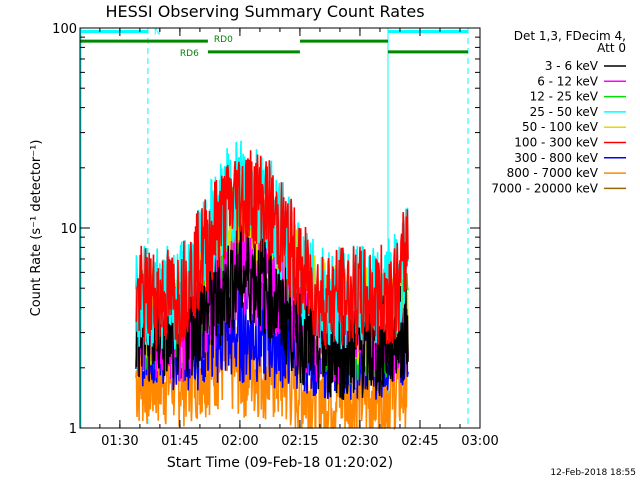 This screenshot has height=480, width=640. What do you see at coordinates (68, 229) in the screenshot?
I see `y-tick-label-1: 10` at bounding box center [68, 229].